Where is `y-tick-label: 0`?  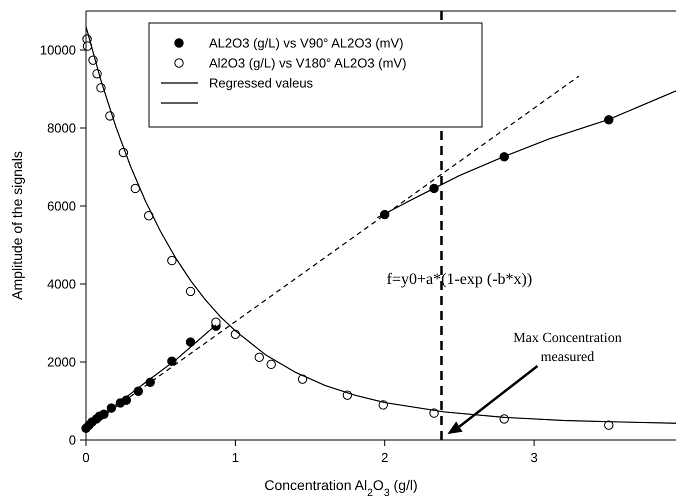
y-tick-label: 0 is located at coordinates (72, 440).